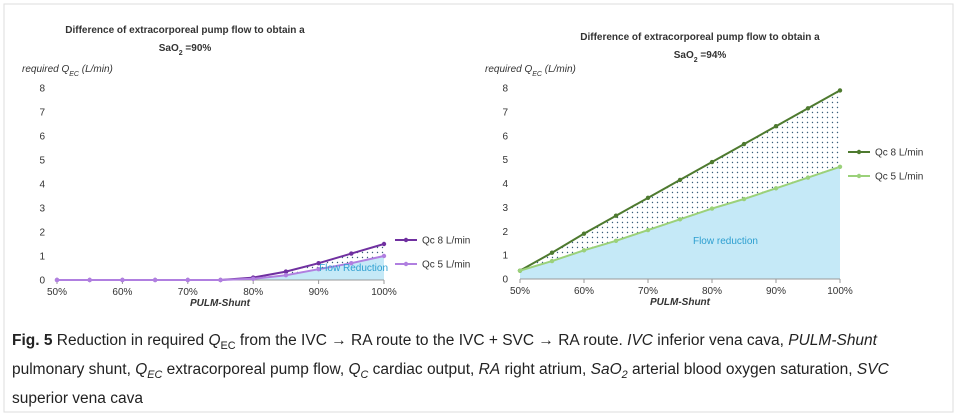 The image size is (958, 417). I want to click on text-run: =90%, so click(197, 48).